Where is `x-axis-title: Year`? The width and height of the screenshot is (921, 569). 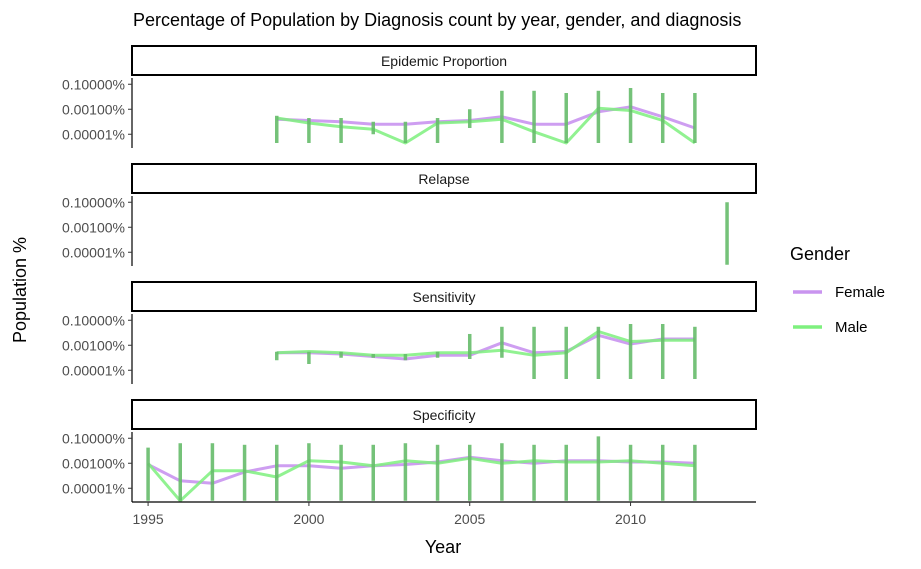 x-axis-title: Year is located at coordinates (443, 547).